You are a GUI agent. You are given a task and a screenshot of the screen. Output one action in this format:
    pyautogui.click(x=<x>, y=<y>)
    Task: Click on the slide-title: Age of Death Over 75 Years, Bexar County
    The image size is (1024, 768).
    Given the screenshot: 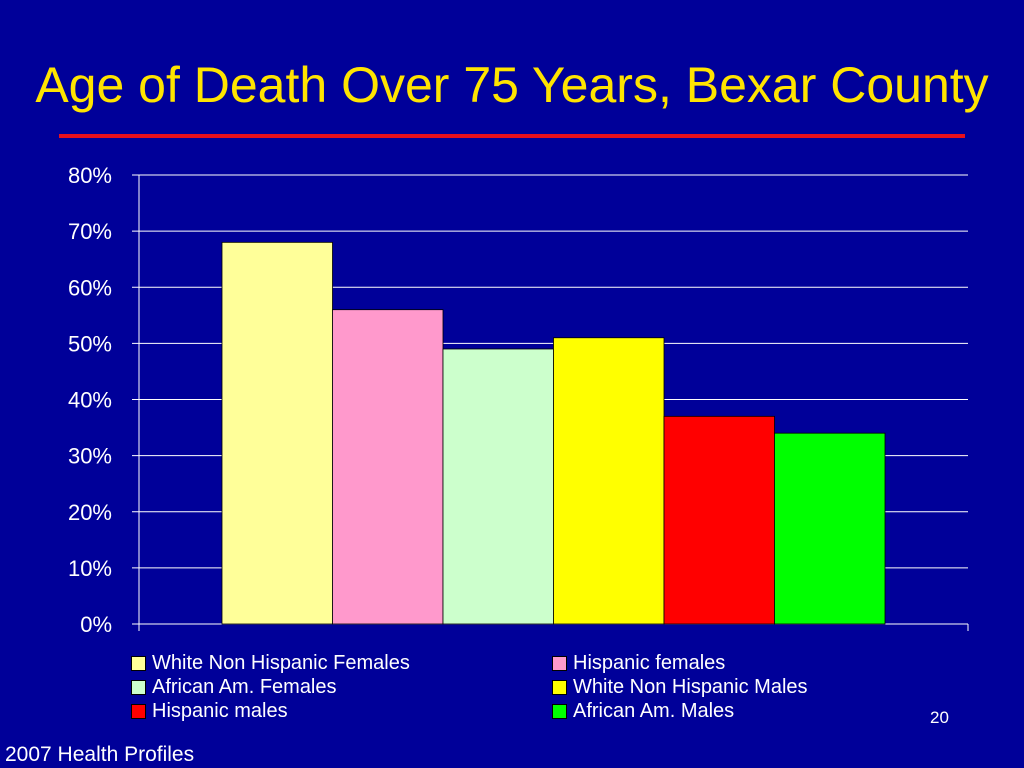 What is the action you would take?
    pyautogui.click(x=512, y=85)
    